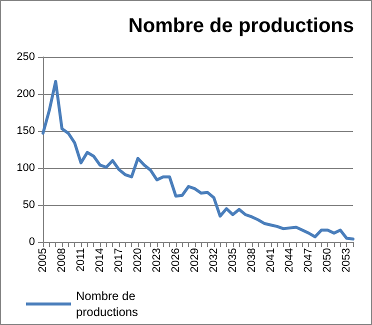 Image resolution: width=372 pixels, height=325 pixels. Describe the element at coordinates (31, 242) in the screenshot. I see `y-tick-label: 0` at that location.